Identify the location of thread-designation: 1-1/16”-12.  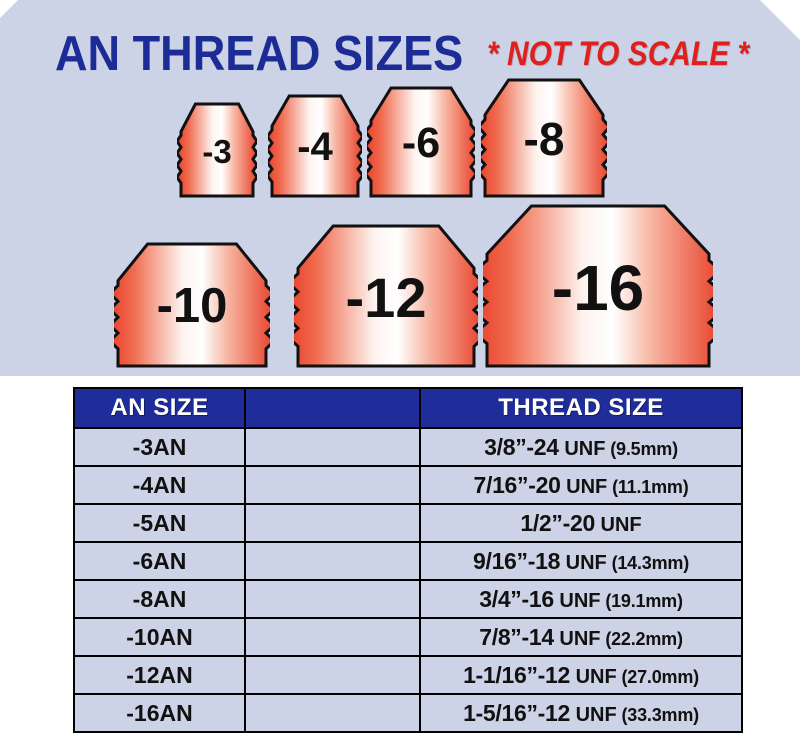
(517, 674).